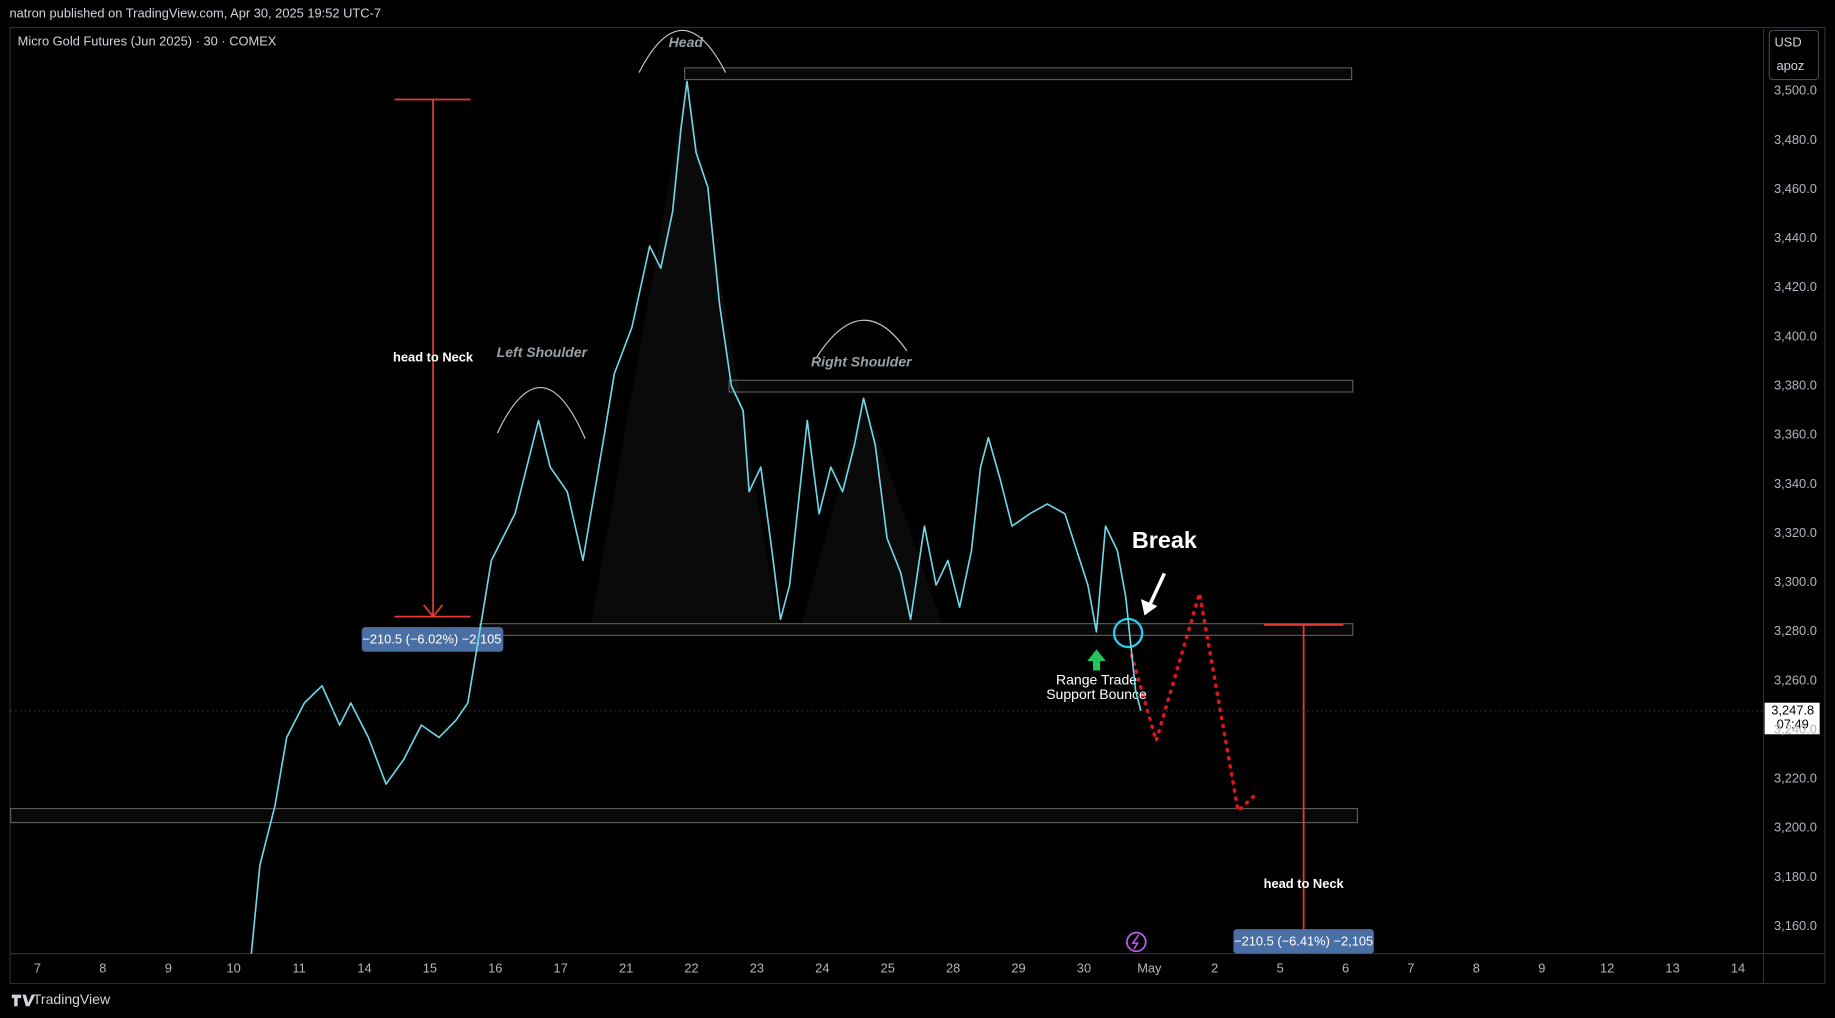  What do you see at coordinates (1795, 532) in the screenshot?
I see `y-tick-label: 3,320.0` at bounding box center [1795, 532].